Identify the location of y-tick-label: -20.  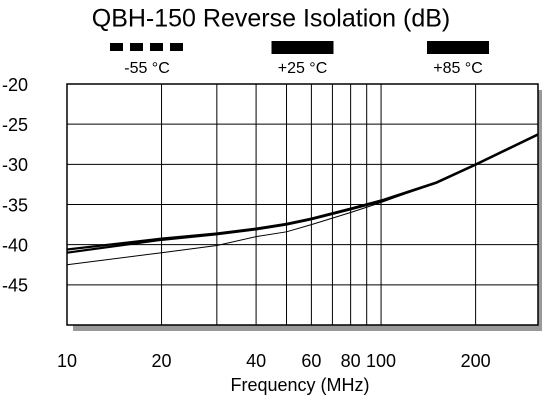
(15, 85).